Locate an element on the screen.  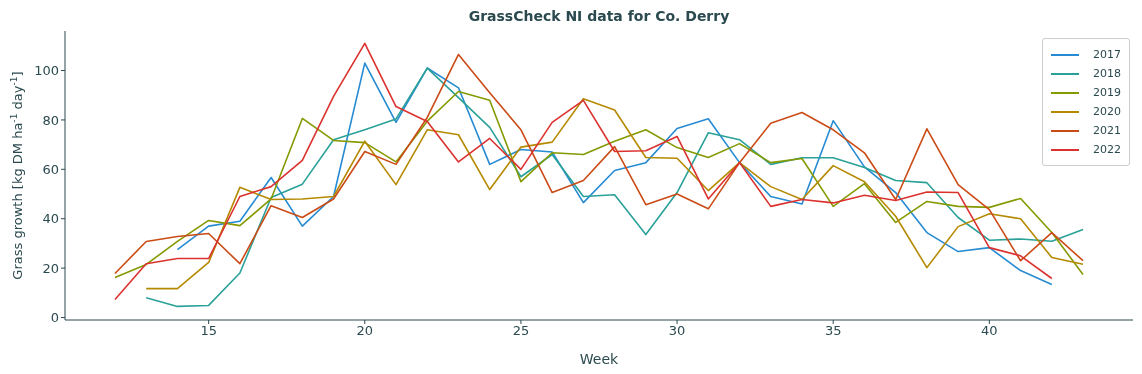
x-axis-title: Week is located at coordinates (599, 359).